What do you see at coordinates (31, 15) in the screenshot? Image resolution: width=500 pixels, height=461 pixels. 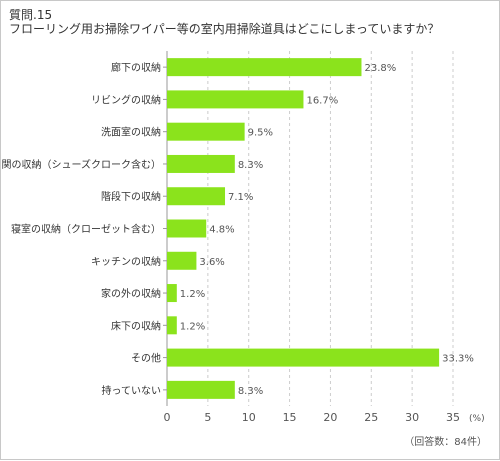 I see `question-number: 質問.15` at bounding box center [31, 15].